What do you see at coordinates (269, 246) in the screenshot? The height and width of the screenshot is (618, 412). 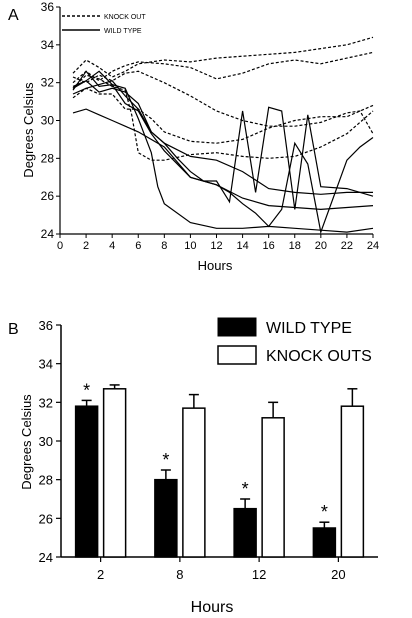 I see `panel-a-x-tick-label: 16` at bounding box center [269, 246].